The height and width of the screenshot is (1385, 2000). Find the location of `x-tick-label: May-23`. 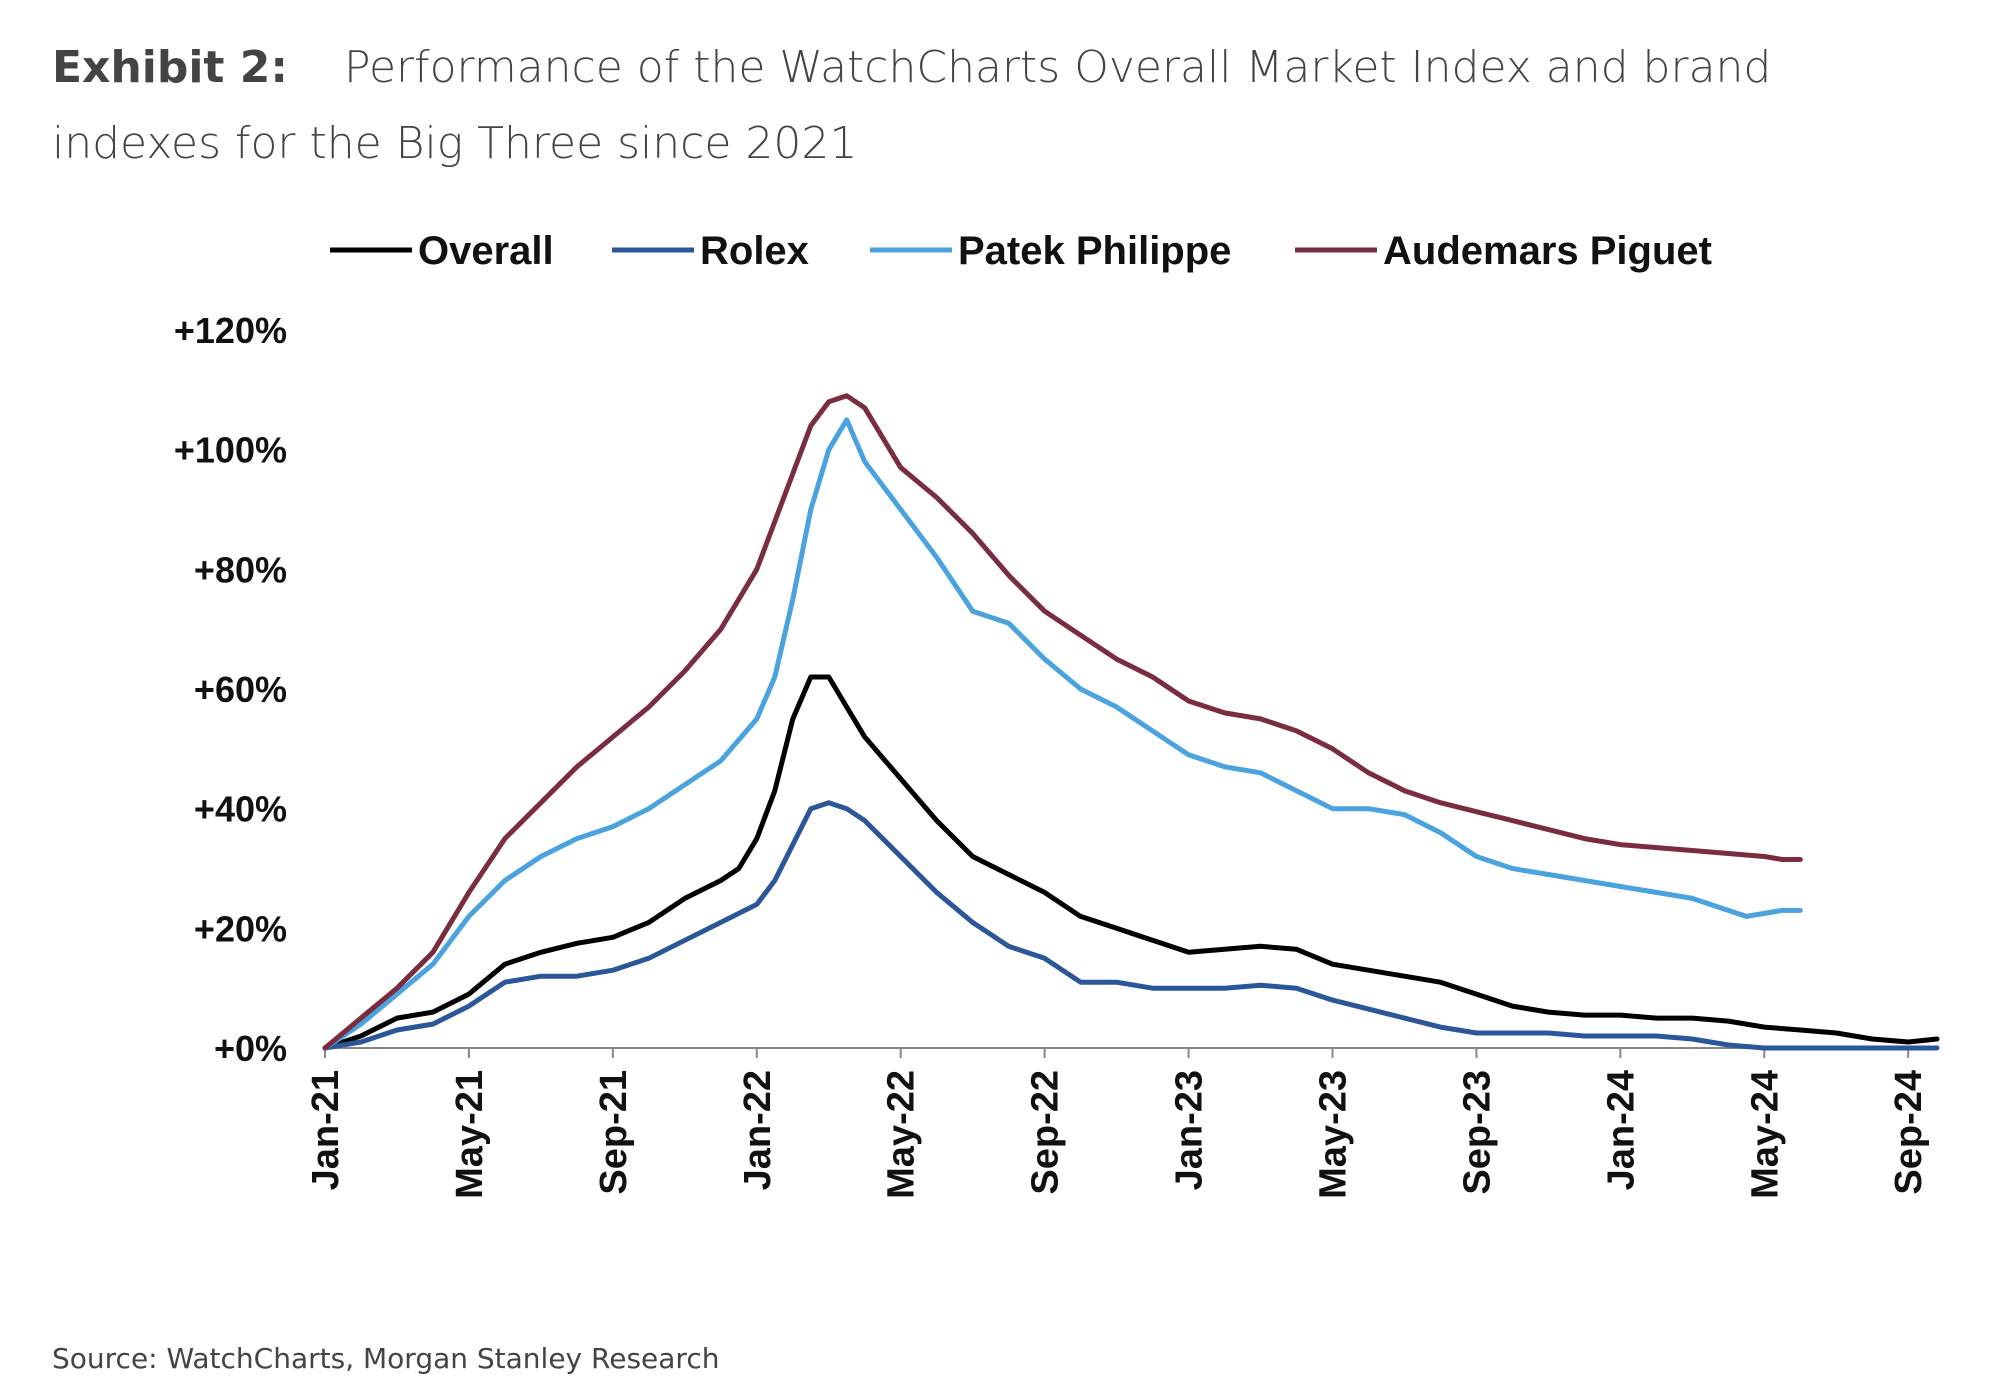

x-tick-label: May-23 is located at coordinates (1334, 1134).